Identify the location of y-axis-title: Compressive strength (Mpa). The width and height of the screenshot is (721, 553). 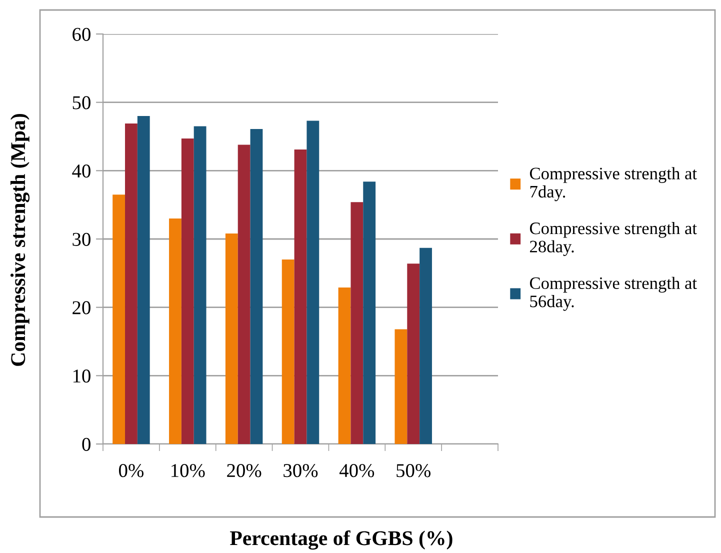
(20, 240).